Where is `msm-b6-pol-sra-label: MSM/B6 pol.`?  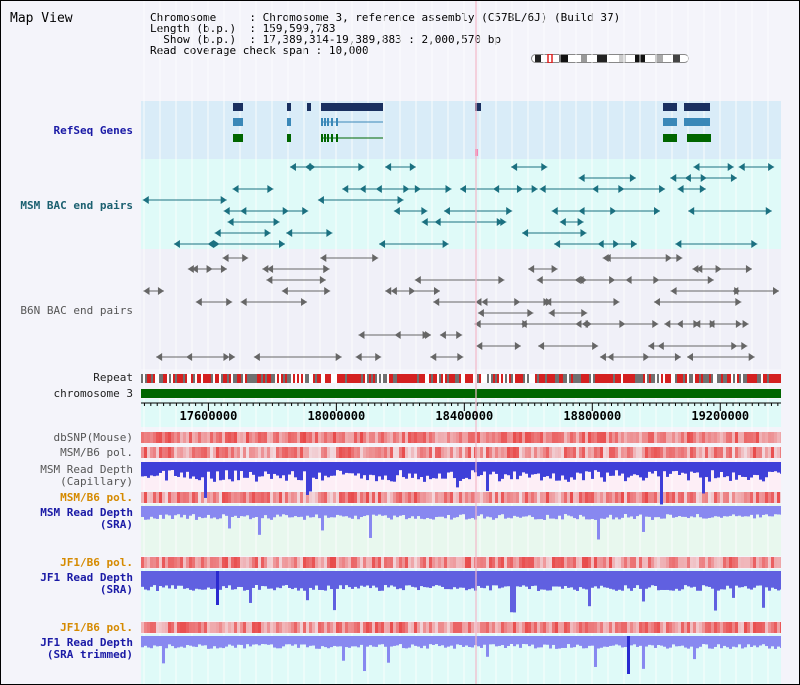
msm-b6-pol-sra-label: MSM/B6 pol. is located at coordinates (96, 497).